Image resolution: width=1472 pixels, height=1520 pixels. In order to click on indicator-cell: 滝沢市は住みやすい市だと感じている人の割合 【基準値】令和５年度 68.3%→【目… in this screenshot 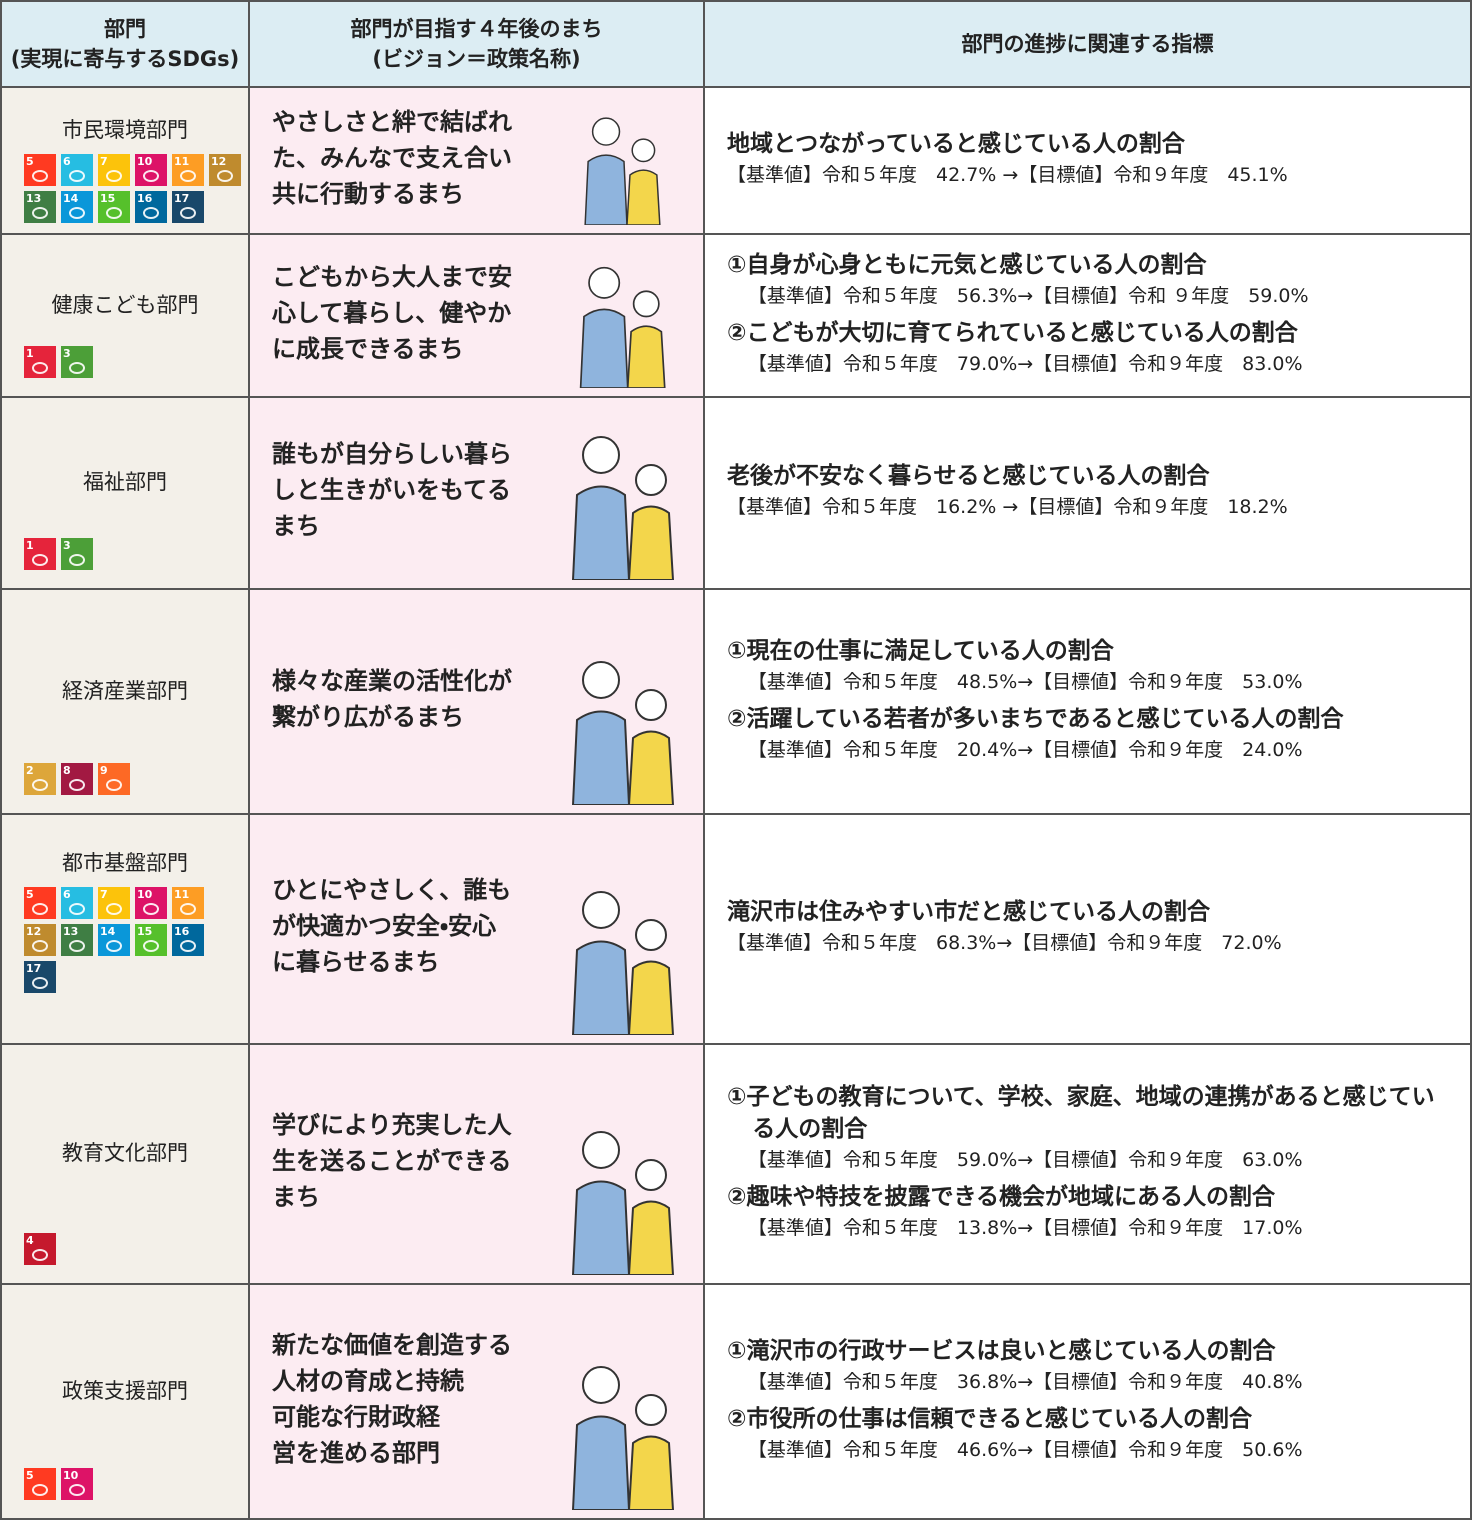, I will do `click(1088, 930)`.